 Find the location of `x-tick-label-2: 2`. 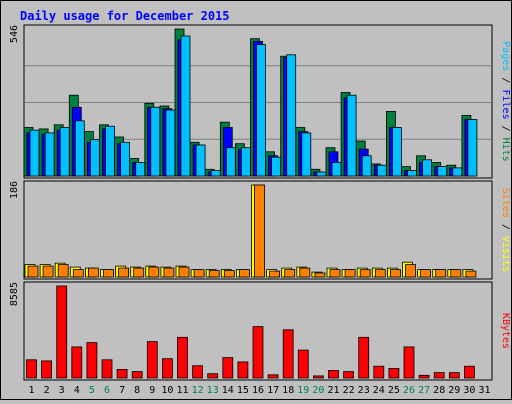

x-tick-label-2: 2 is located at coordinates (47, 390).